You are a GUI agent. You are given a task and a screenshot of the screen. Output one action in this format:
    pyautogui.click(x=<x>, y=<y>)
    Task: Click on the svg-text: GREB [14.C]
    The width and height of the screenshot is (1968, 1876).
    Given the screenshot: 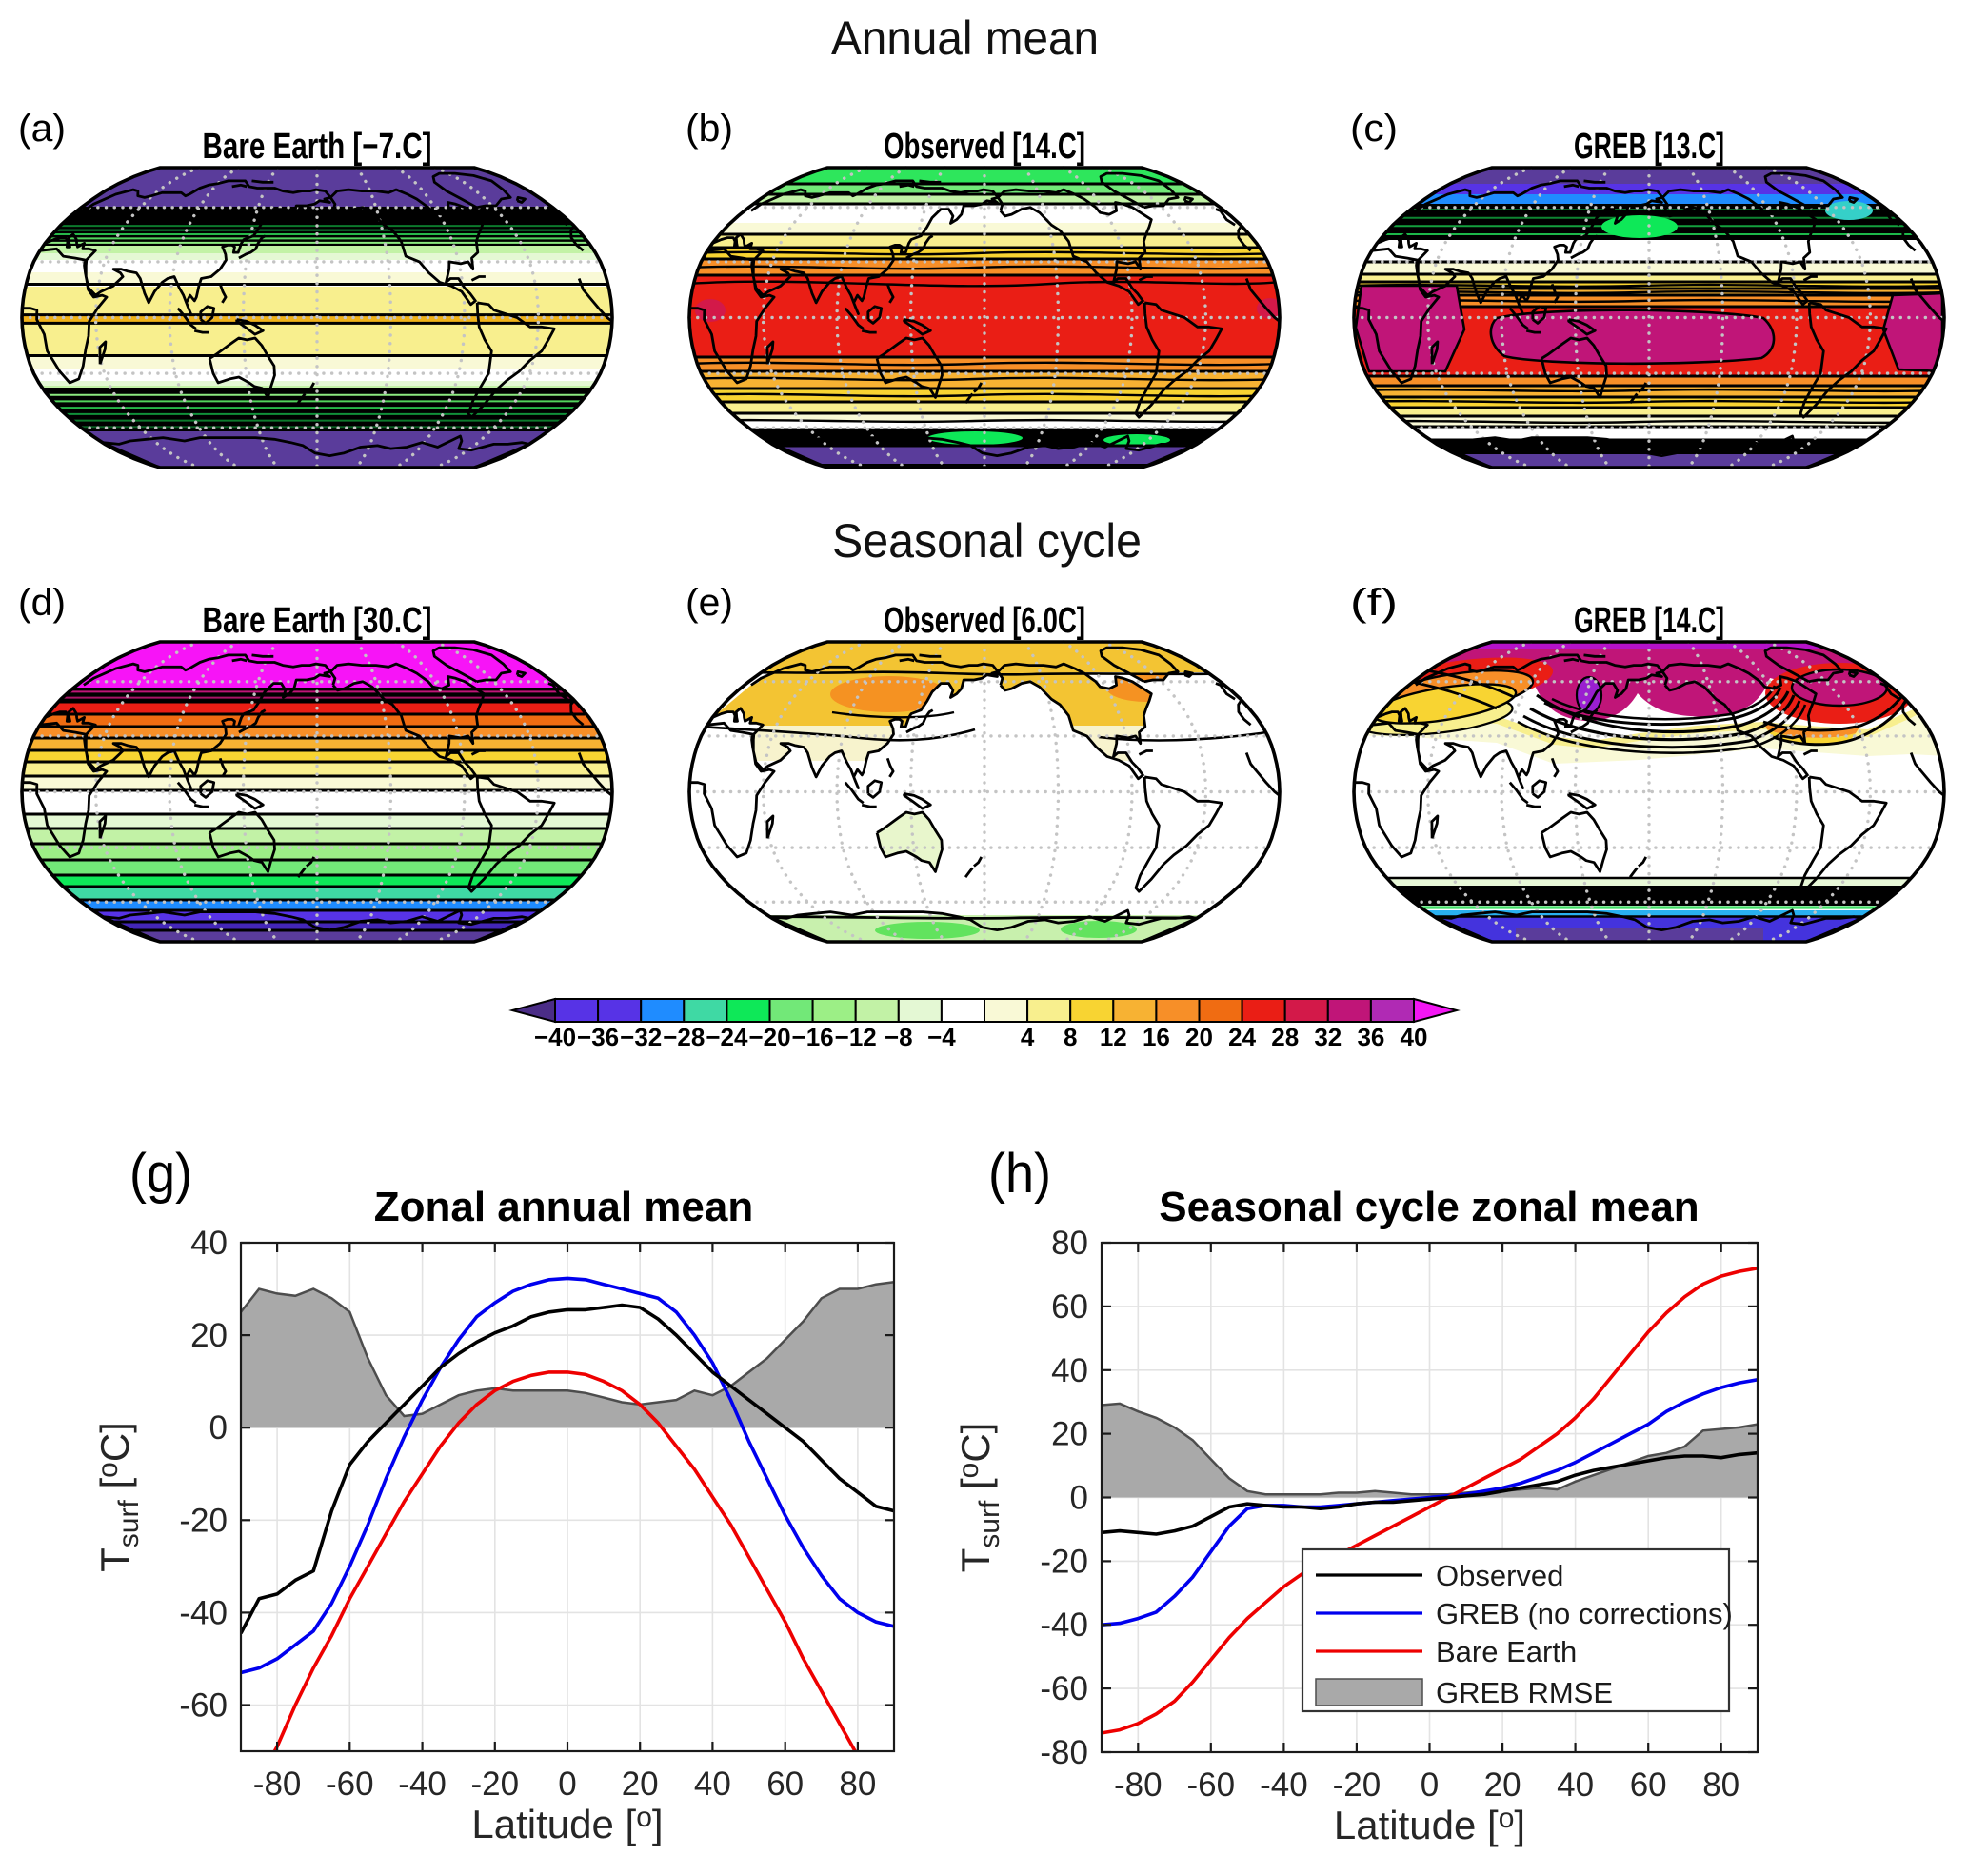 What is the action you would take?
    pyautogui.click(x=1649, y=621)
    